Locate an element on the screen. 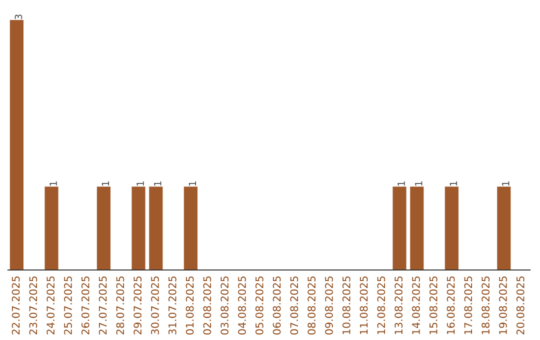 The image size is (540, 340). x-tick-label: 07.08.2025 is located at coordinates (294, 305).